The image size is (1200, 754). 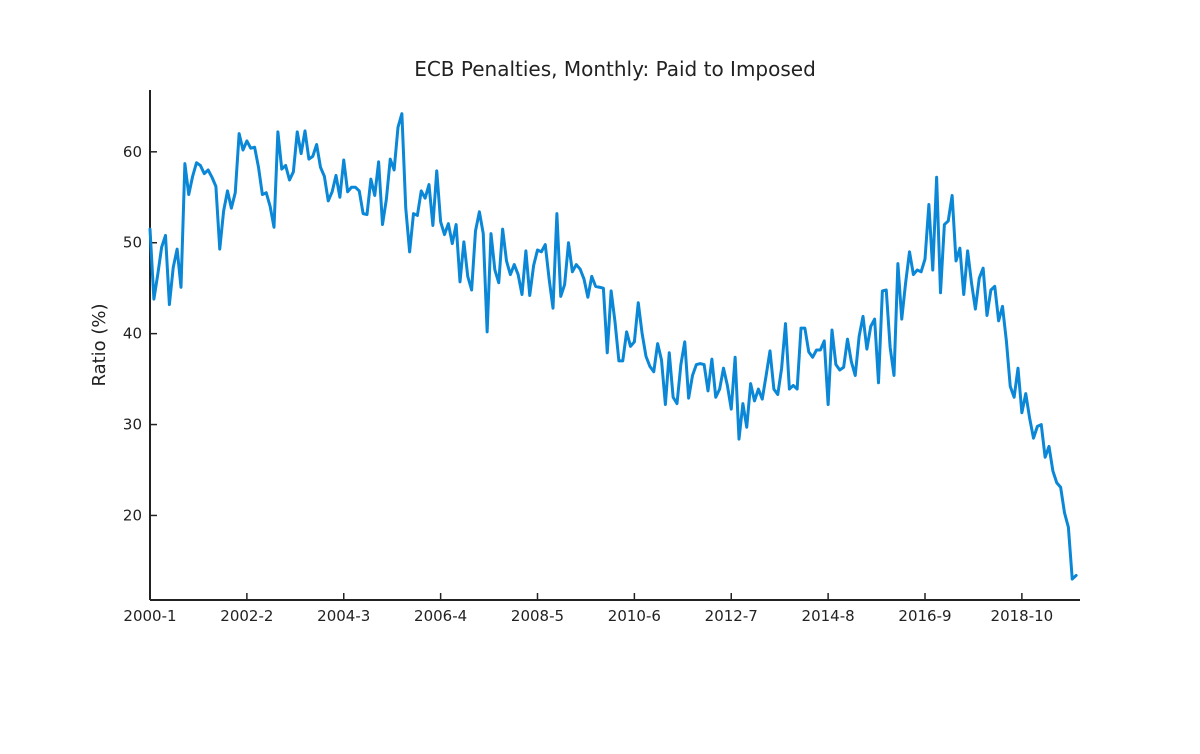 I want to click on x-tick-label: 2014-8, so click(x=828, y=616).